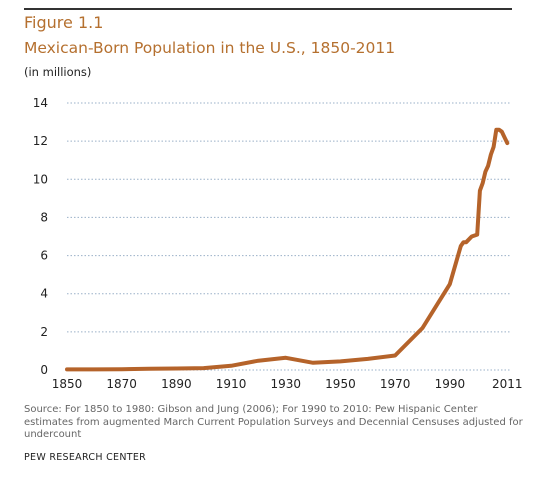  Describe the element at coordinates (121, 384) in the screenshot. I see `x-tick-label: 1870` at that location.